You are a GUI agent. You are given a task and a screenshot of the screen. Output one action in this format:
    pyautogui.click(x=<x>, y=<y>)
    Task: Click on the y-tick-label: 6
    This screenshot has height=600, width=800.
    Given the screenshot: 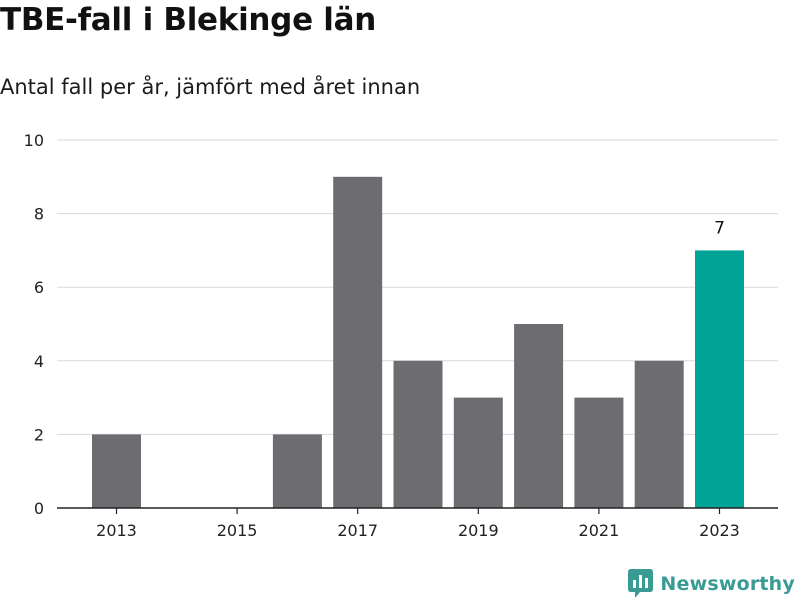 What is the action you would take?
    pyautogui.click(x=39, y=287)
    